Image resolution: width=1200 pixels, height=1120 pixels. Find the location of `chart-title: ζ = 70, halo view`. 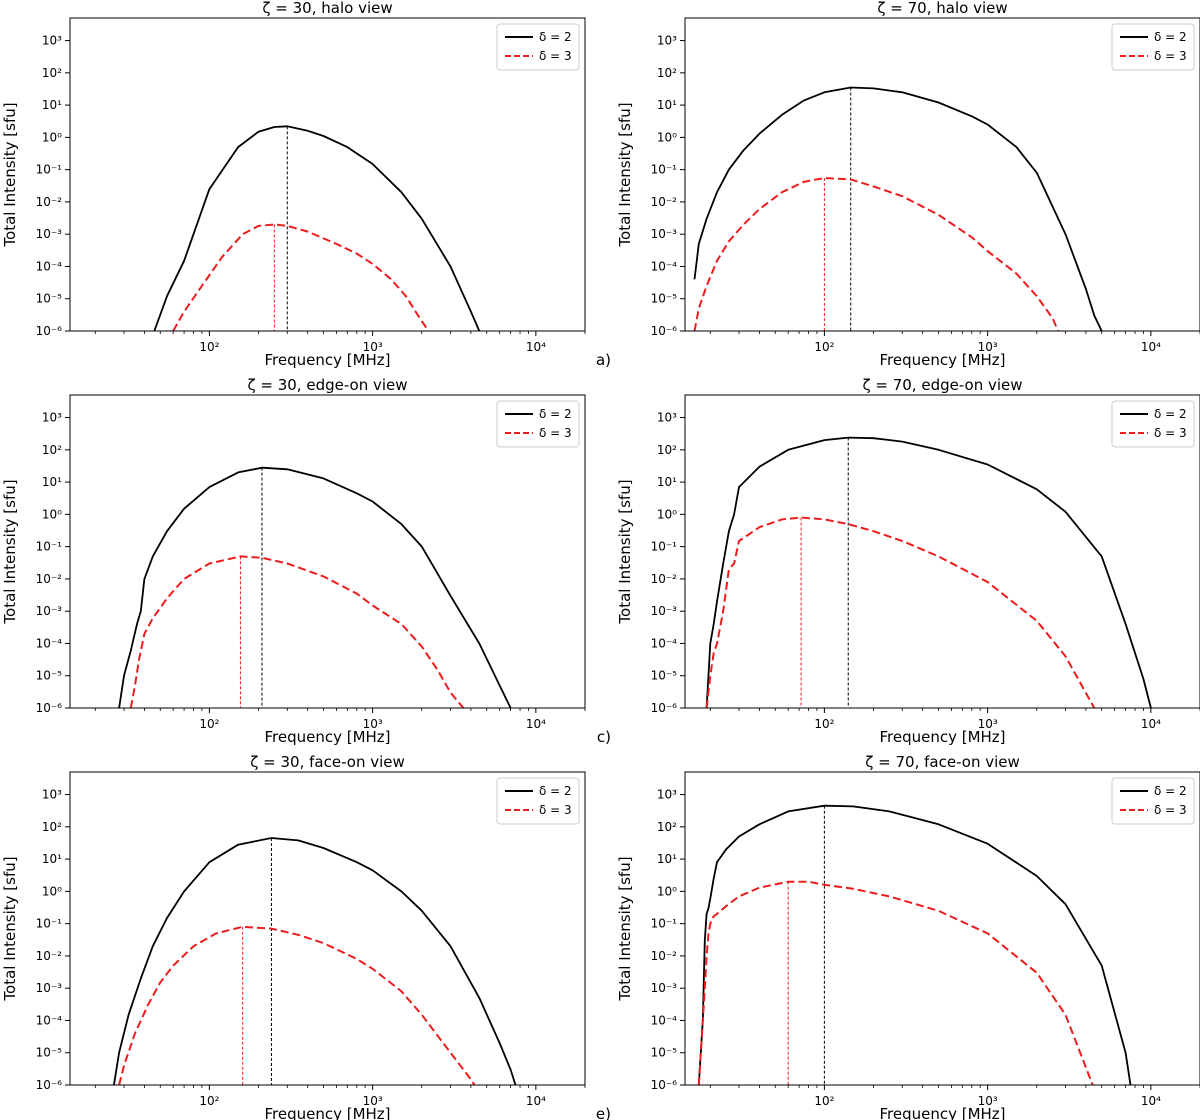

chart-title: ζ = 70, halo view is located at coordinates (942, 8).